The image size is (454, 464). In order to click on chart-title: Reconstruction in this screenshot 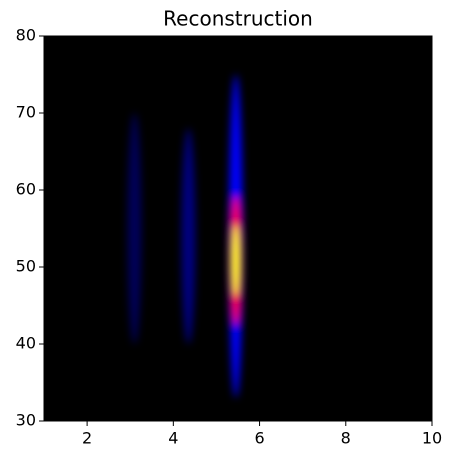, I will do `click(238, 19)`.